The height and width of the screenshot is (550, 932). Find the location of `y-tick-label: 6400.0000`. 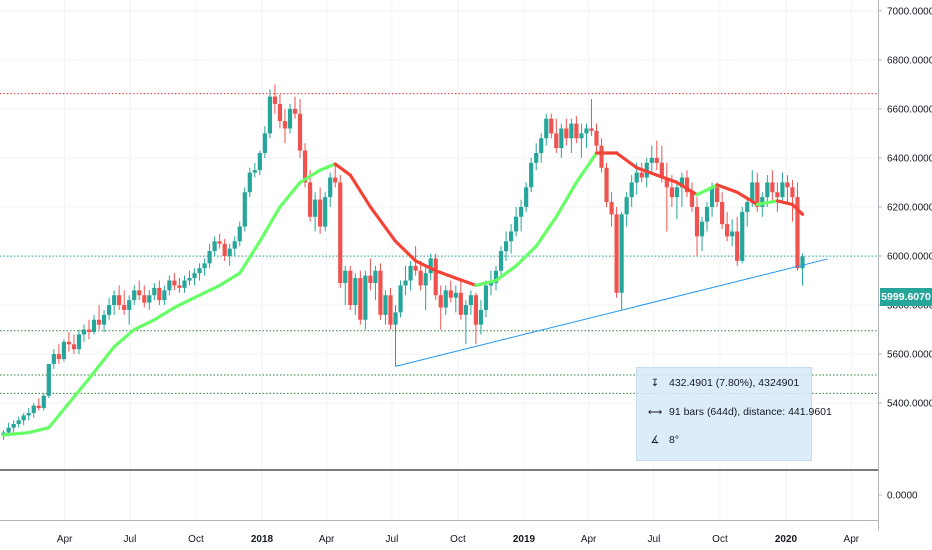

y-tick-label: 6400.0000 is located at coordinates (909, 158).